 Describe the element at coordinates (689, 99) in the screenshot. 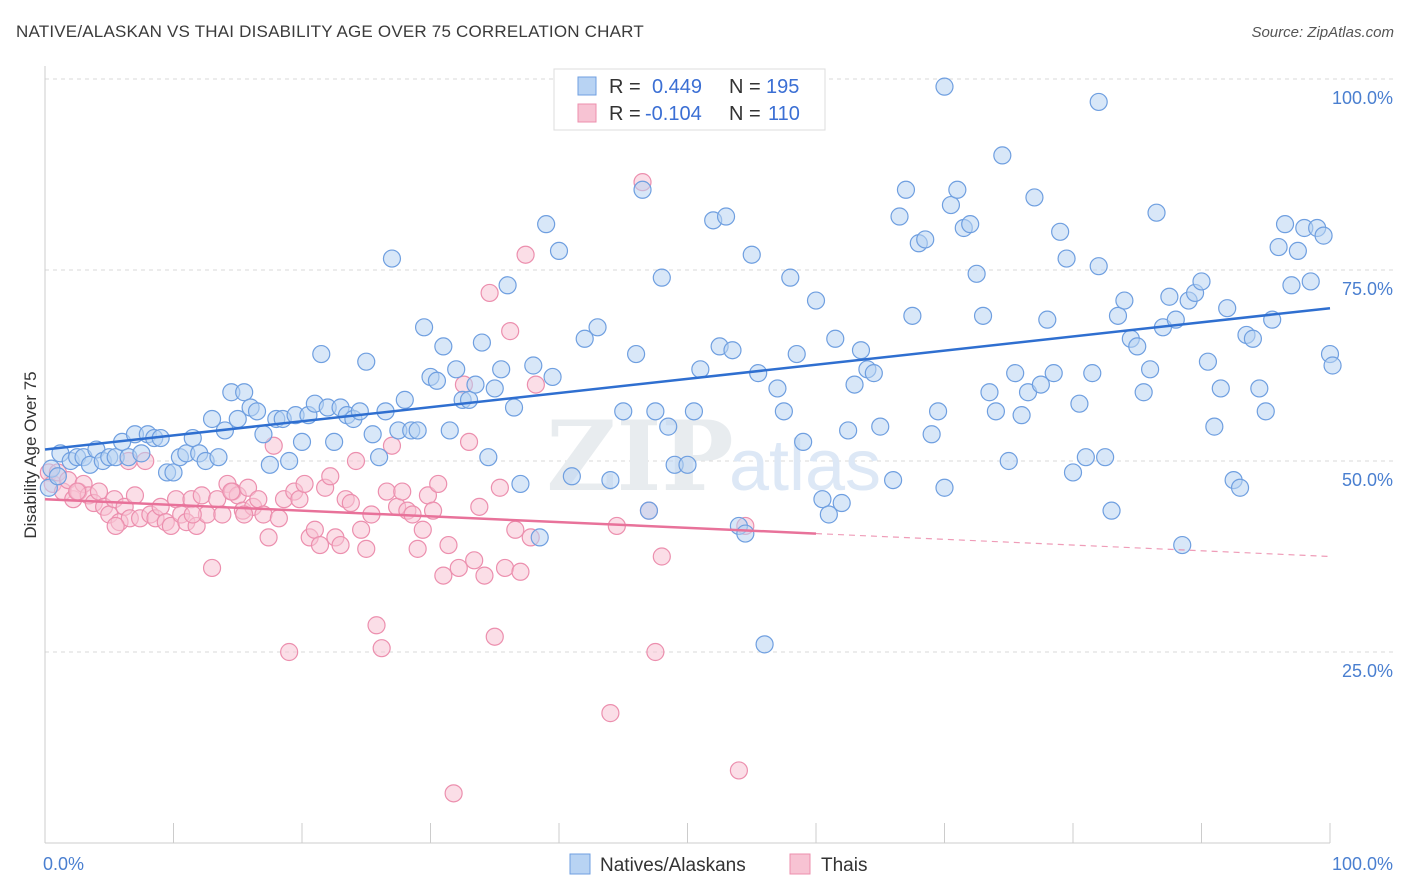

I see `legend-box` at that location.